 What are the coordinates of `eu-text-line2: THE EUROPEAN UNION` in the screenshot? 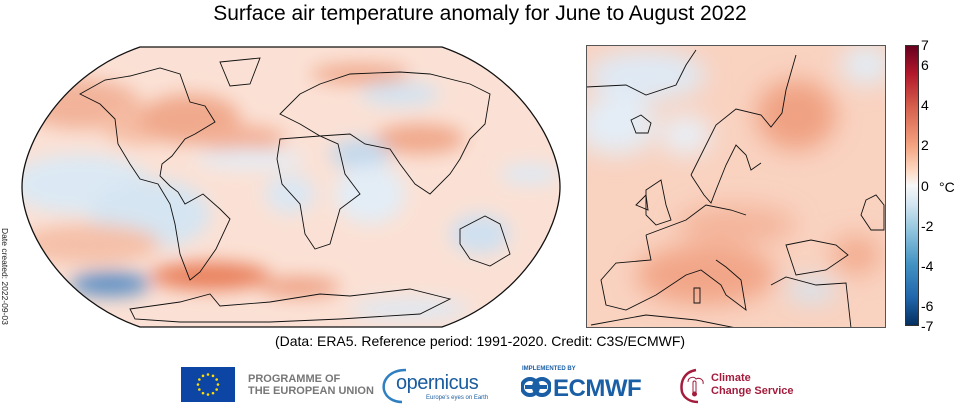 It's located at (311, 391).